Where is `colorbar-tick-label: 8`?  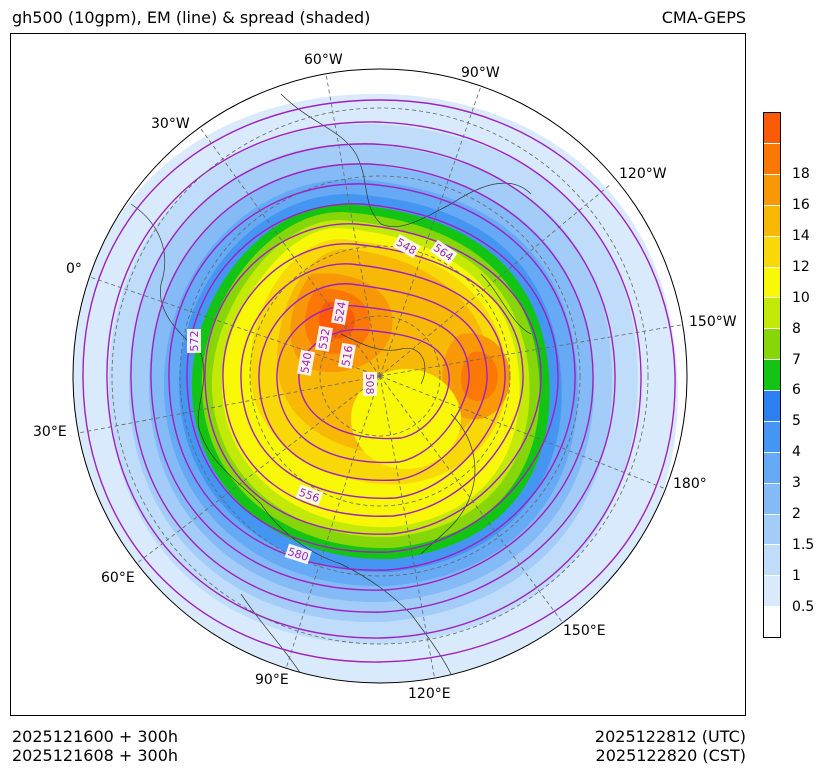 colorbar-tick-label: 8 is located at coordinates (796, 328).